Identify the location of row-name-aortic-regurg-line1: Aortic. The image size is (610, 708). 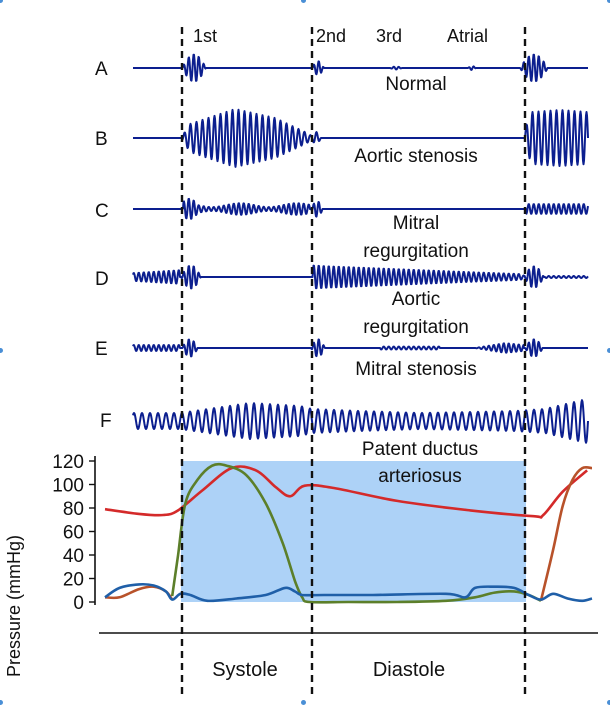
(416, 299).